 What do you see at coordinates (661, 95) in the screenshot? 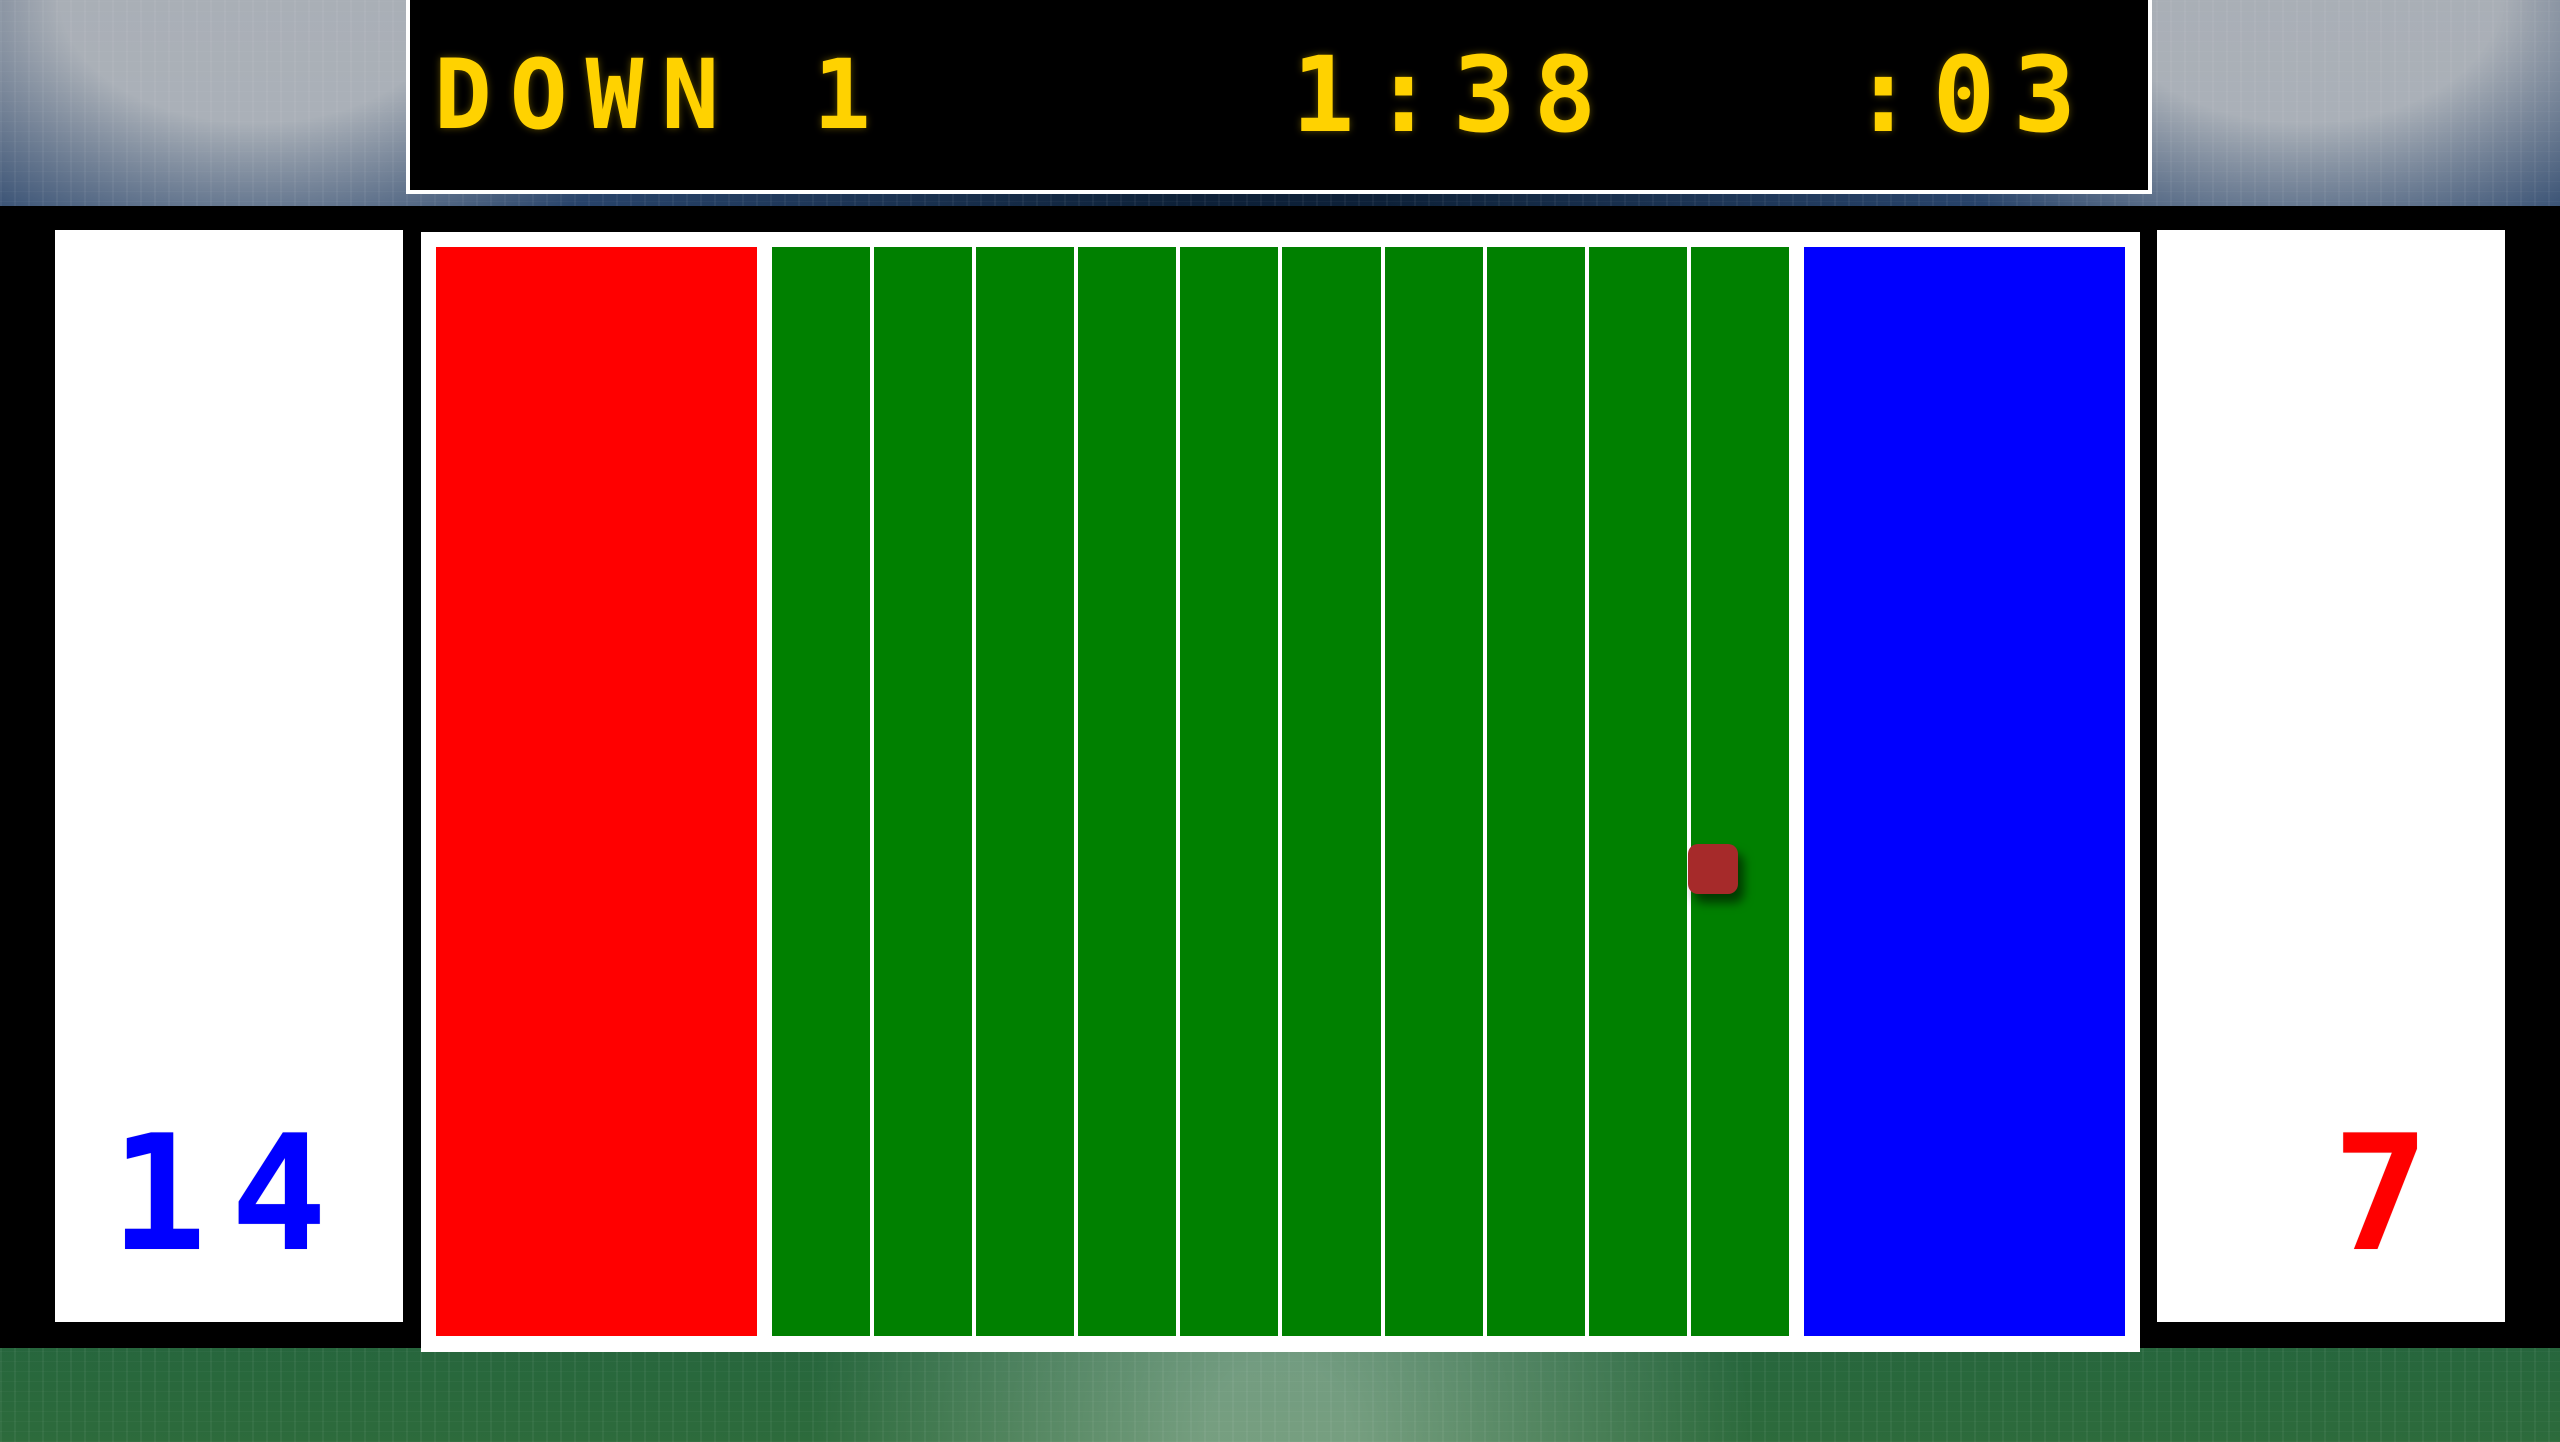
I see `down-indicator: DOWN 1` at bounding box center [661, 95].